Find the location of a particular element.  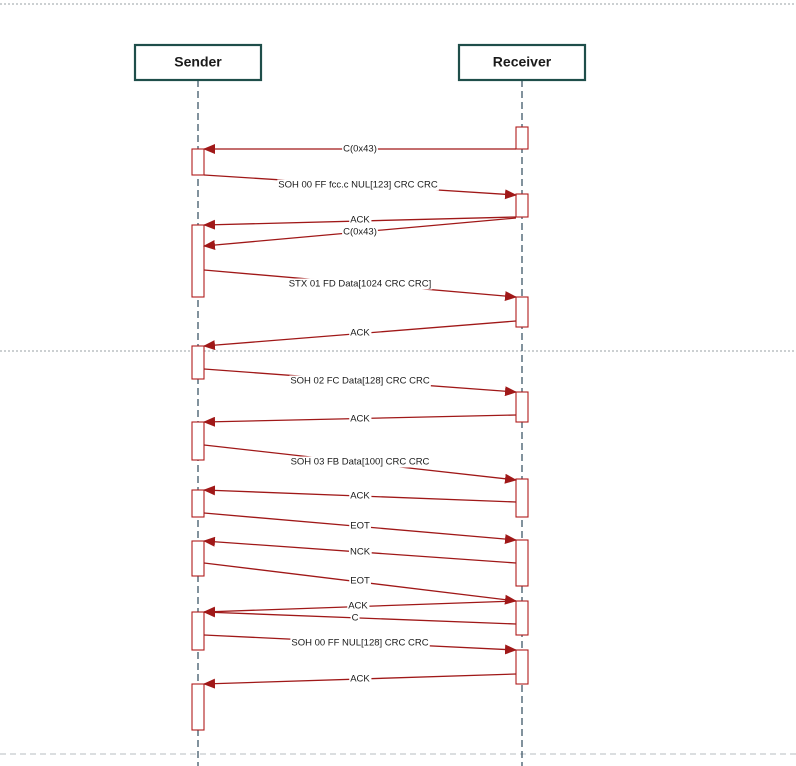

sender-actor: Sender is located at coordinates (198, 62).